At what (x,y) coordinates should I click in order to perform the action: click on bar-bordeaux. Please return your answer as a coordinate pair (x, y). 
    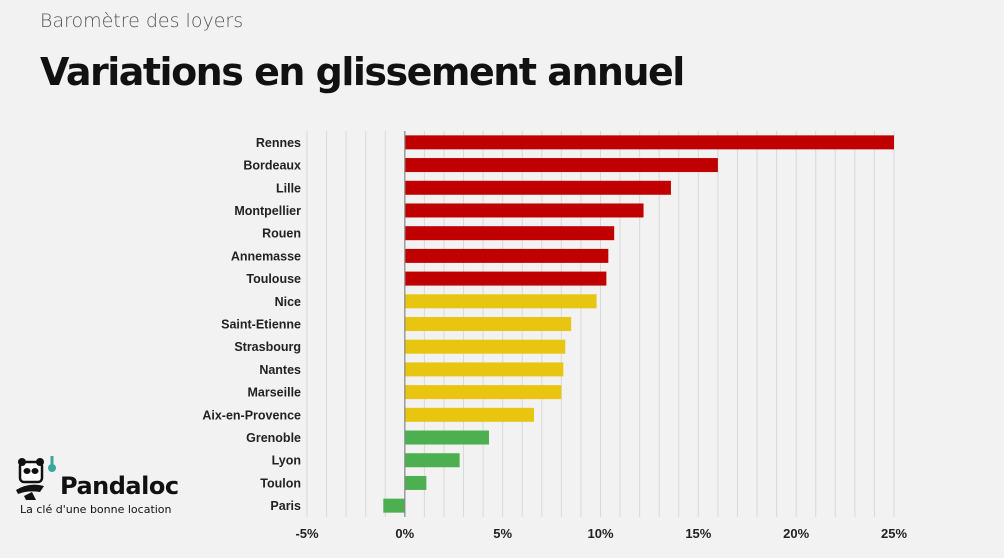
    Looking at the image, I should click on (561, 165).